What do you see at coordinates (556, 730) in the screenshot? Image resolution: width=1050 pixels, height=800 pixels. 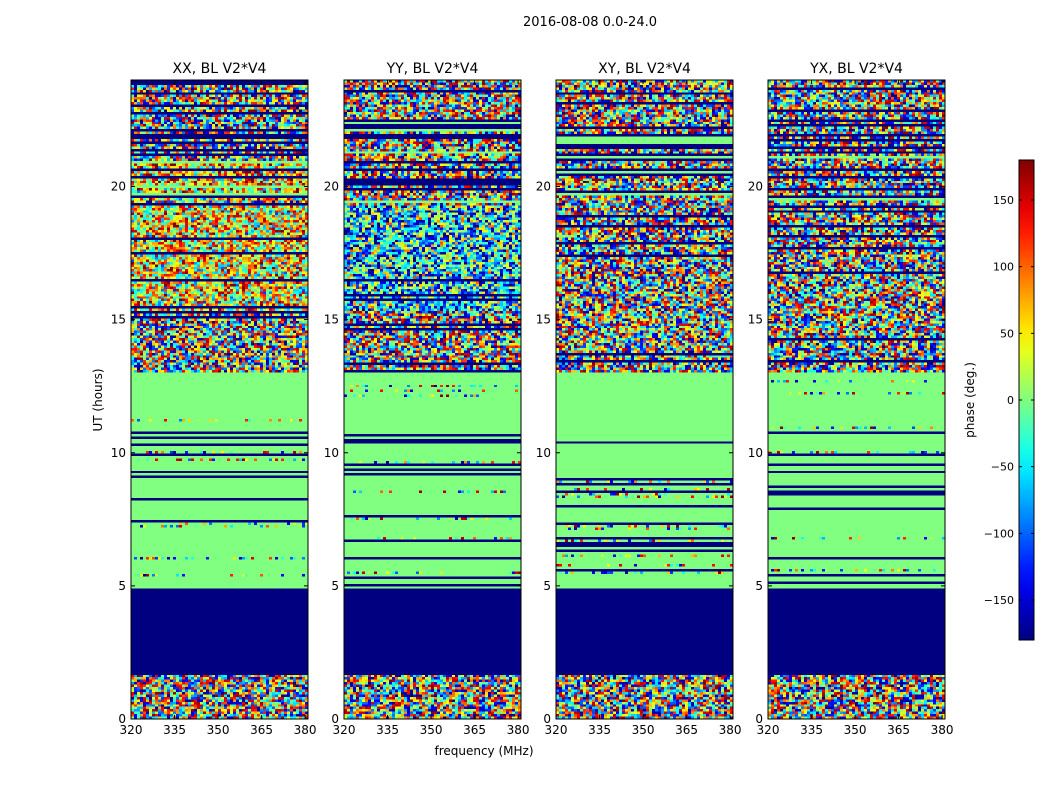 I see `x-tick-label-3-0: 320` at bounding box center [556, 730].